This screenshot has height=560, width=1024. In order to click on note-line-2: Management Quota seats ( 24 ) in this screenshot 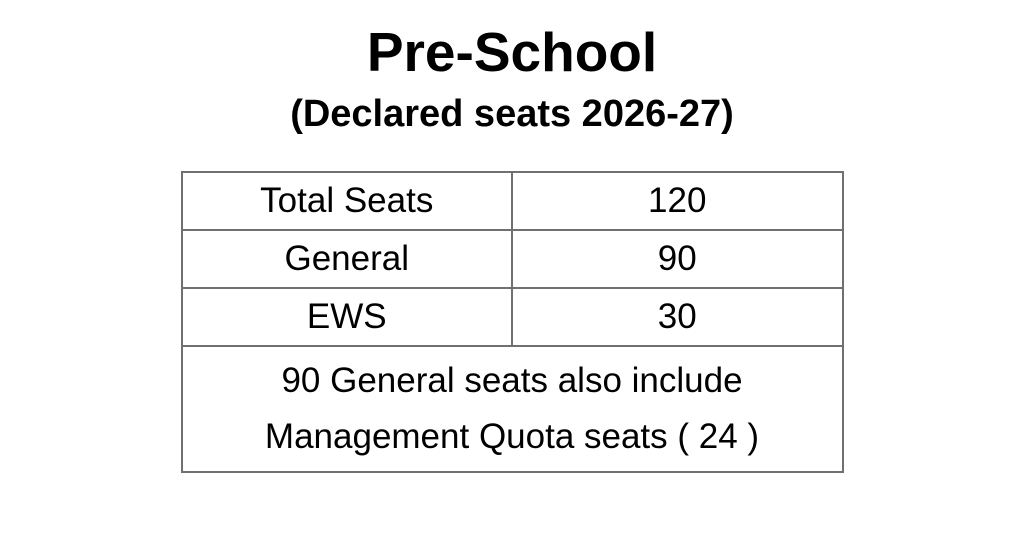, I will do `click(512, 437)`.